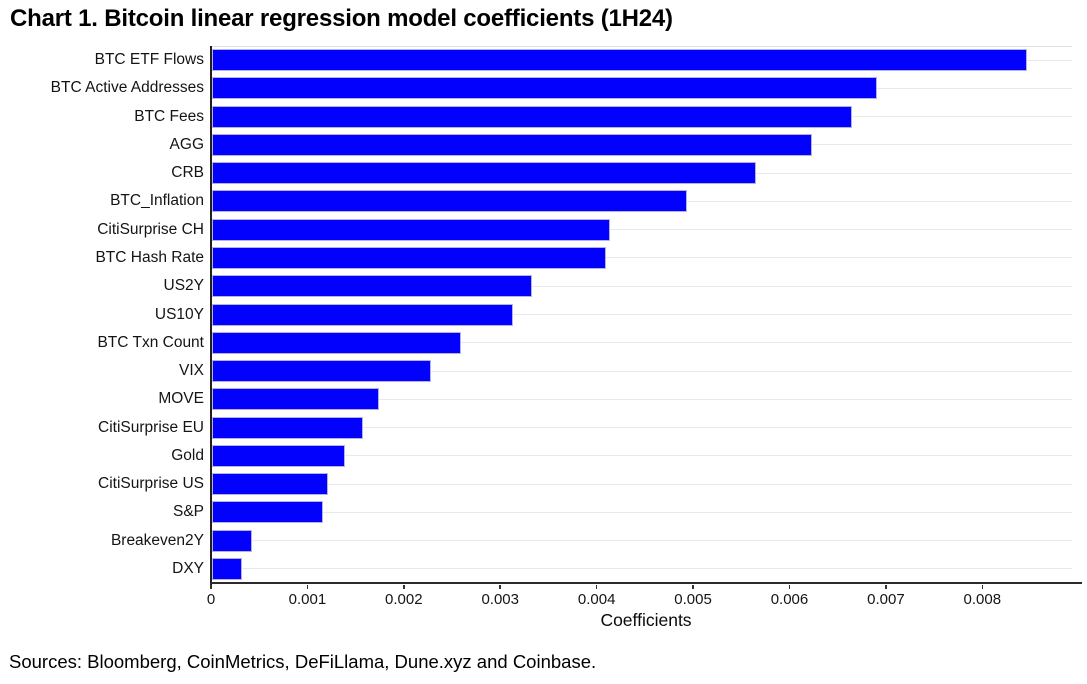 This screenshot has height=684, width=1087. What do you see at coordinates (181, 399) in the screenshot?
I see `category-label: MOVE` at bounding box center [181, 399].